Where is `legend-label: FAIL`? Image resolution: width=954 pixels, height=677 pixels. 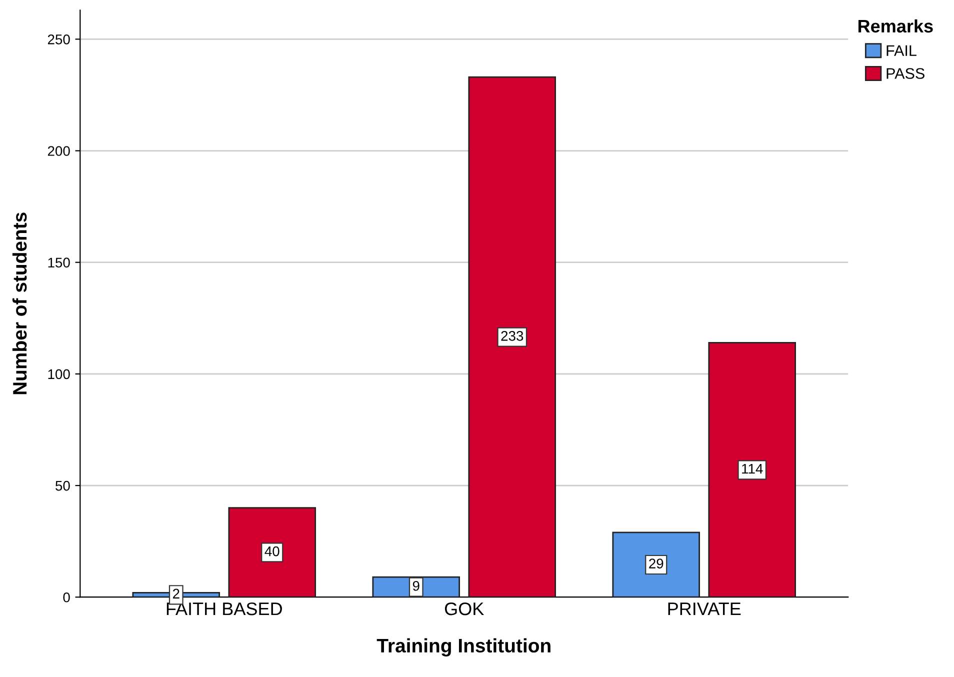 legend-label: FAIL is located at coordinates (901, 50).